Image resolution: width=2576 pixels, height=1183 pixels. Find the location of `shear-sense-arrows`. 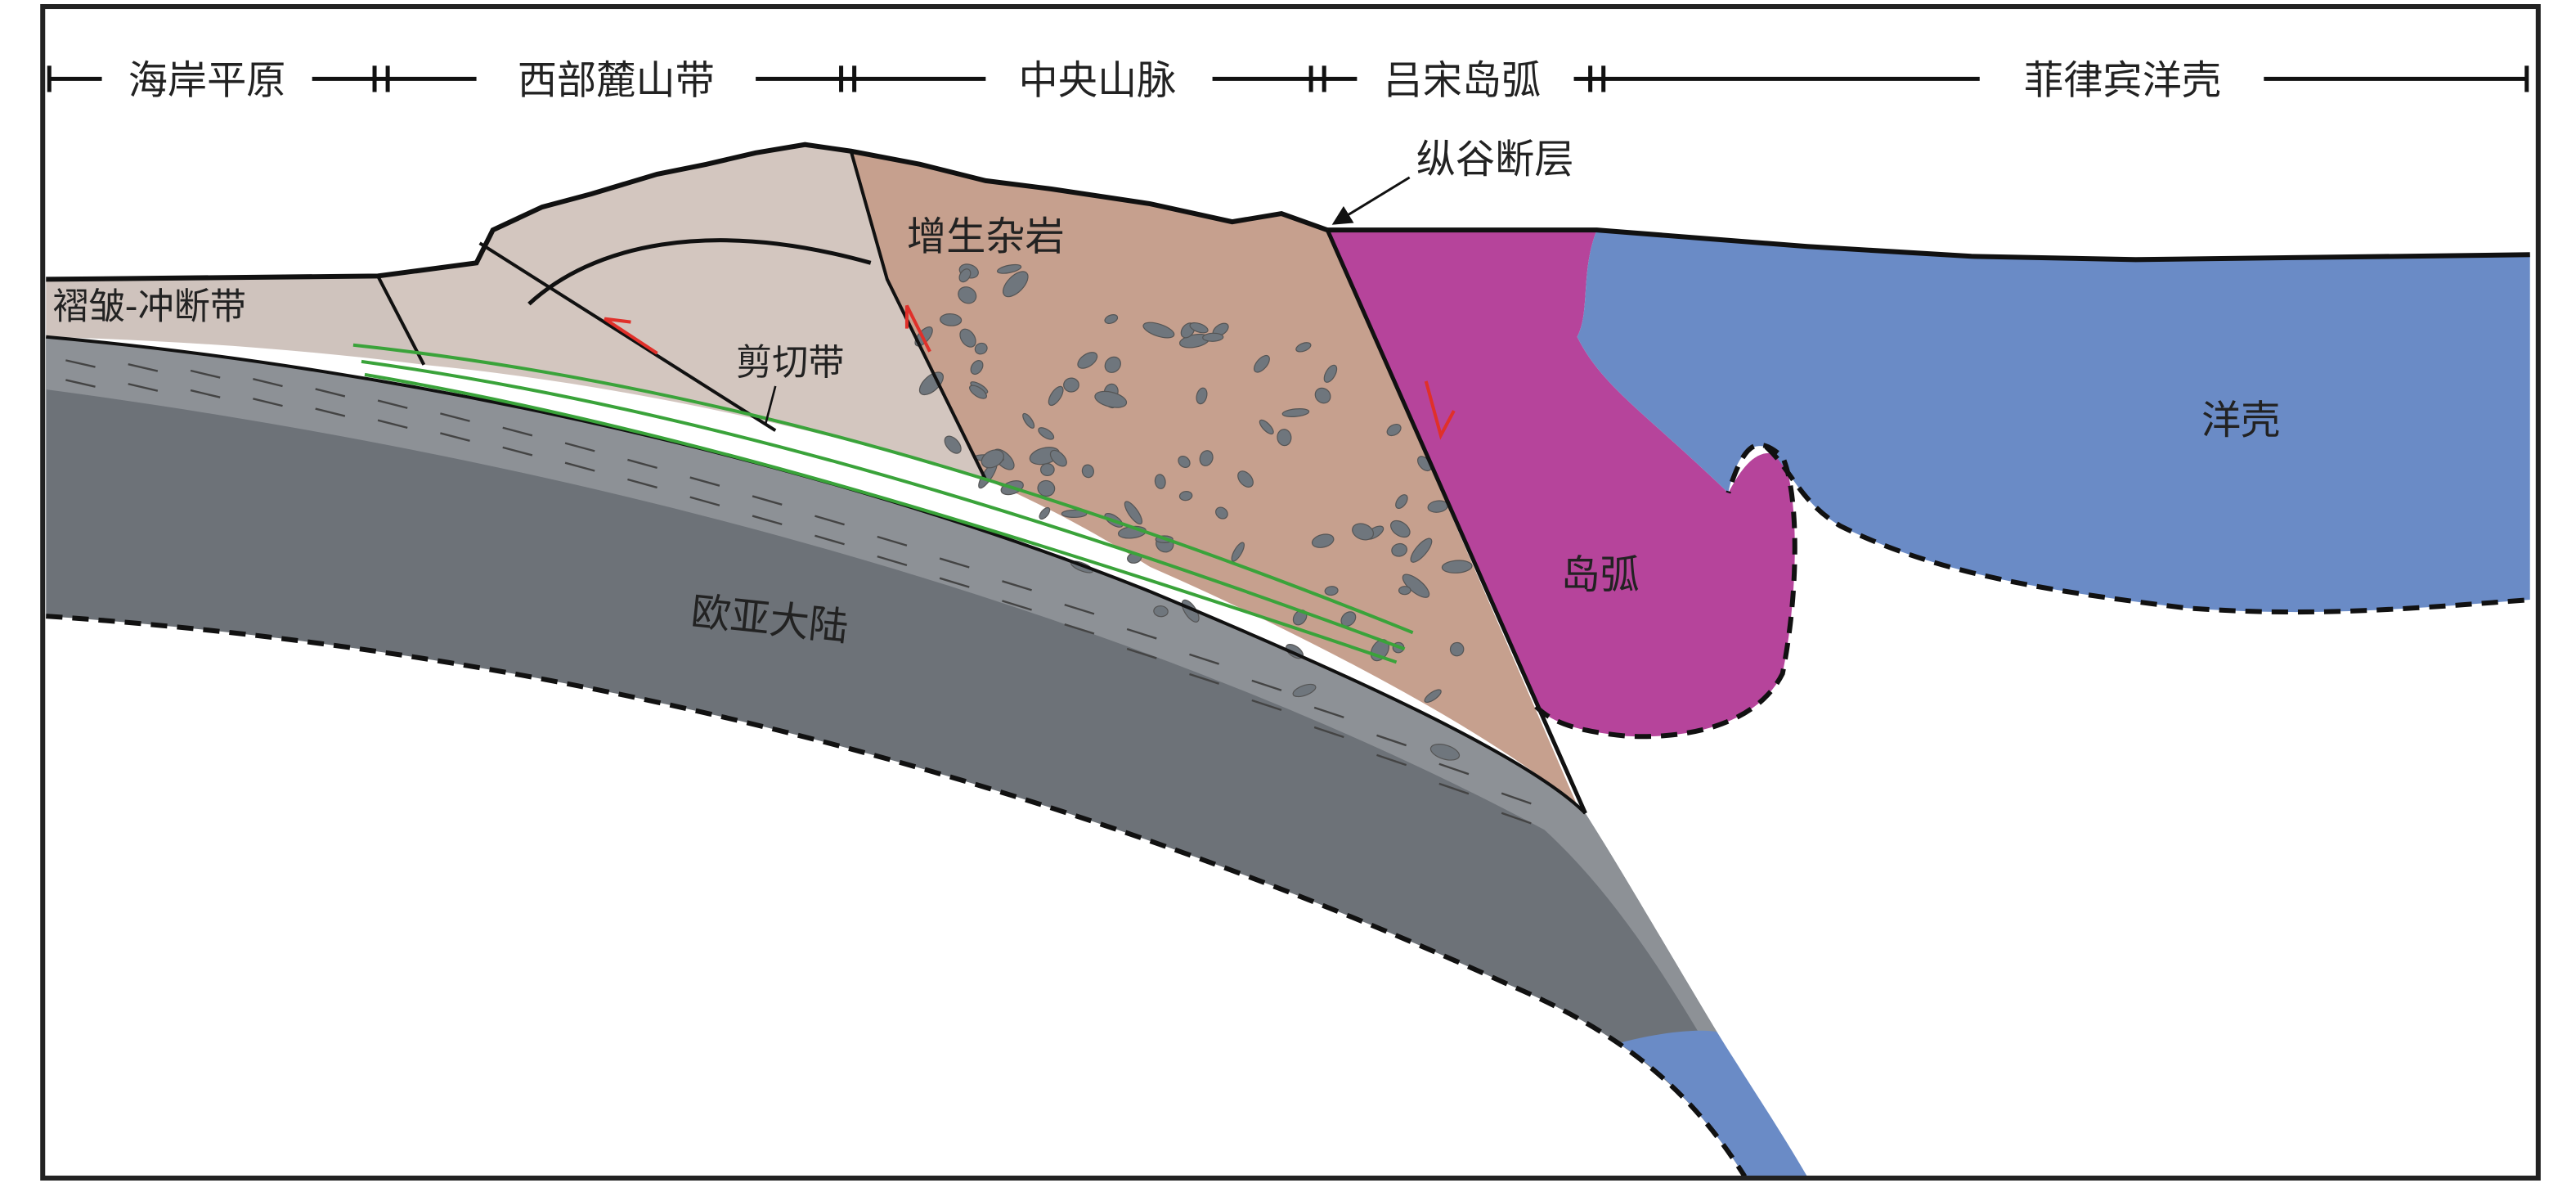

shear-sense-arrows is located at coordinates (1030, 372).